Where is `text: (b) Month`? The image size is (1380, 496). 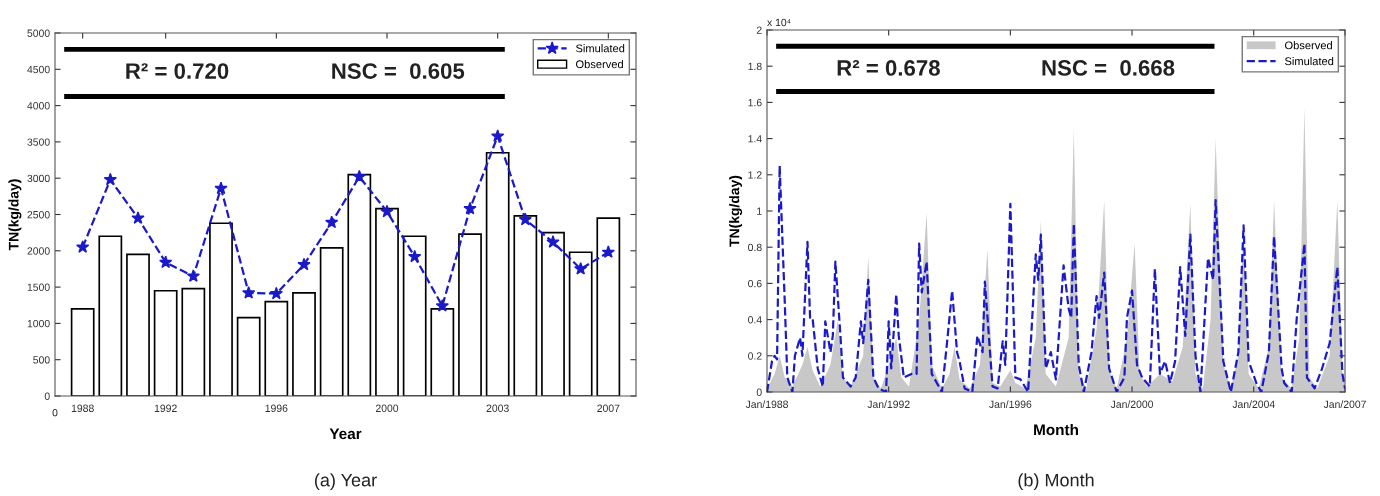 text: (b) Month is located at coordinates (1056, 482).